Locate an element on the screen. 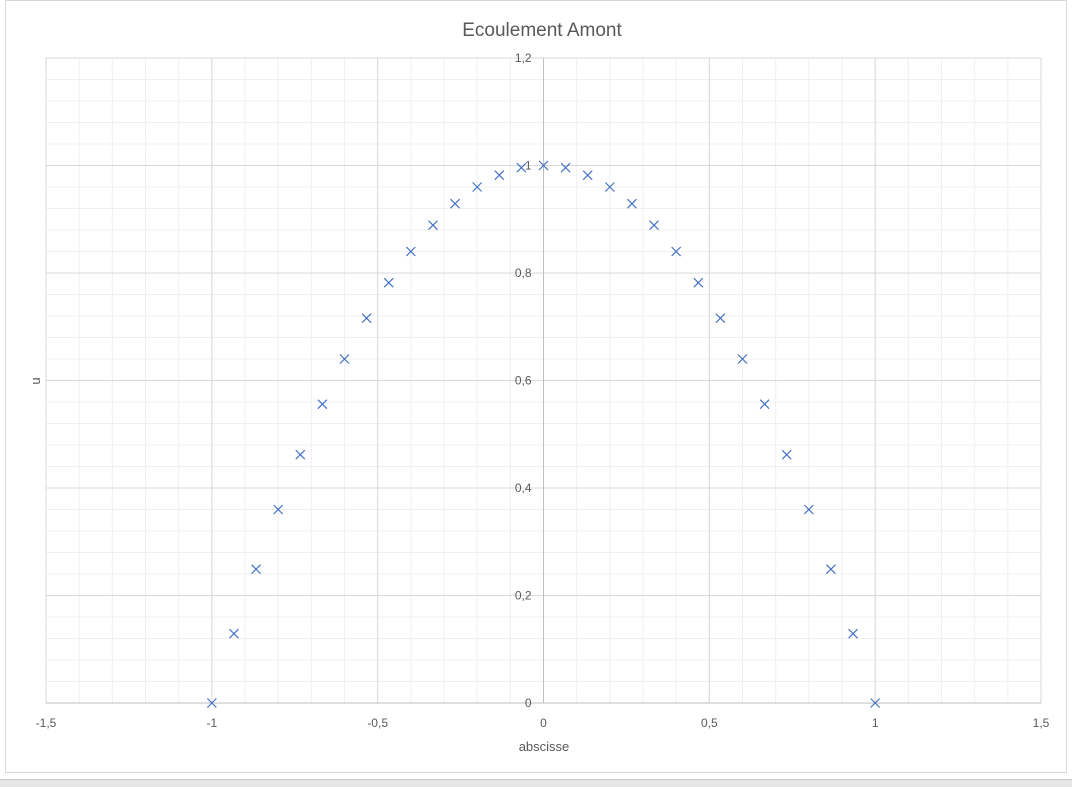  x-tick-label: 0 is located at coordinates (543, 723).